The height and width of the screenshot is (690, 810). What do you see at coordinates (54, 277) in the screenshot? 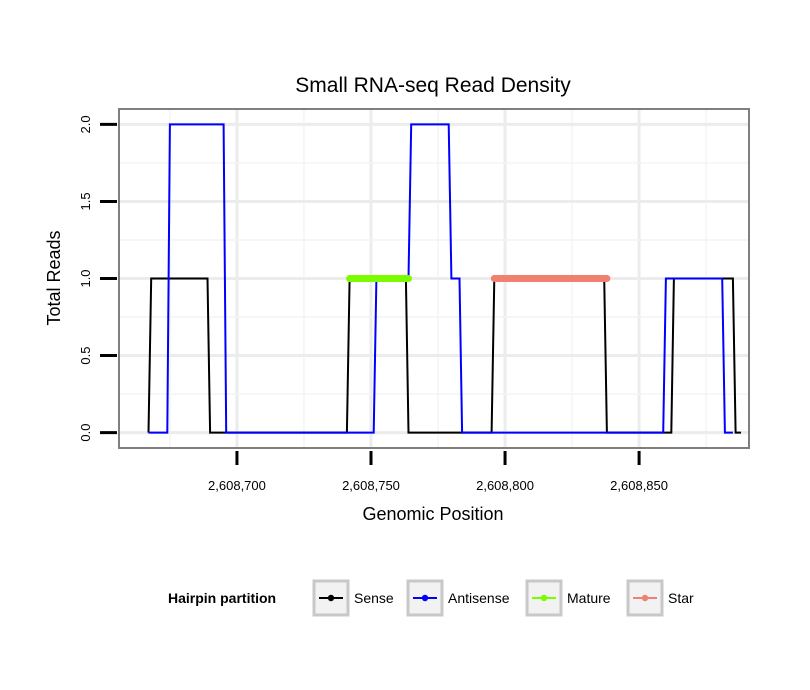
I see `y-axis-title: Total Reads` at bounding box center [54, 277].